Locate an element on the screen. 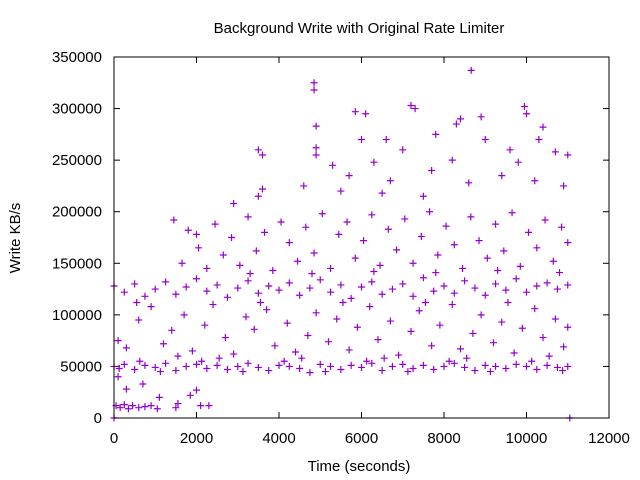 This screenshot has height=480, width=640. y-tick-label: 350000 is located at coordinates (77, 57).